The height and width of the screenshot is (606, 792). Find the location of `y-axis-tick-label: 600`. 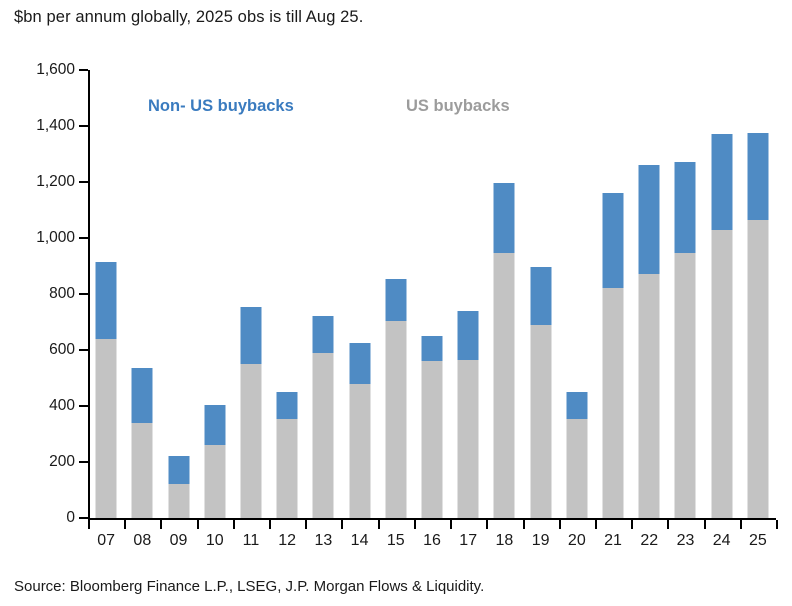

y-axis-tick-label: 600 is located at coordinates (62, 349).